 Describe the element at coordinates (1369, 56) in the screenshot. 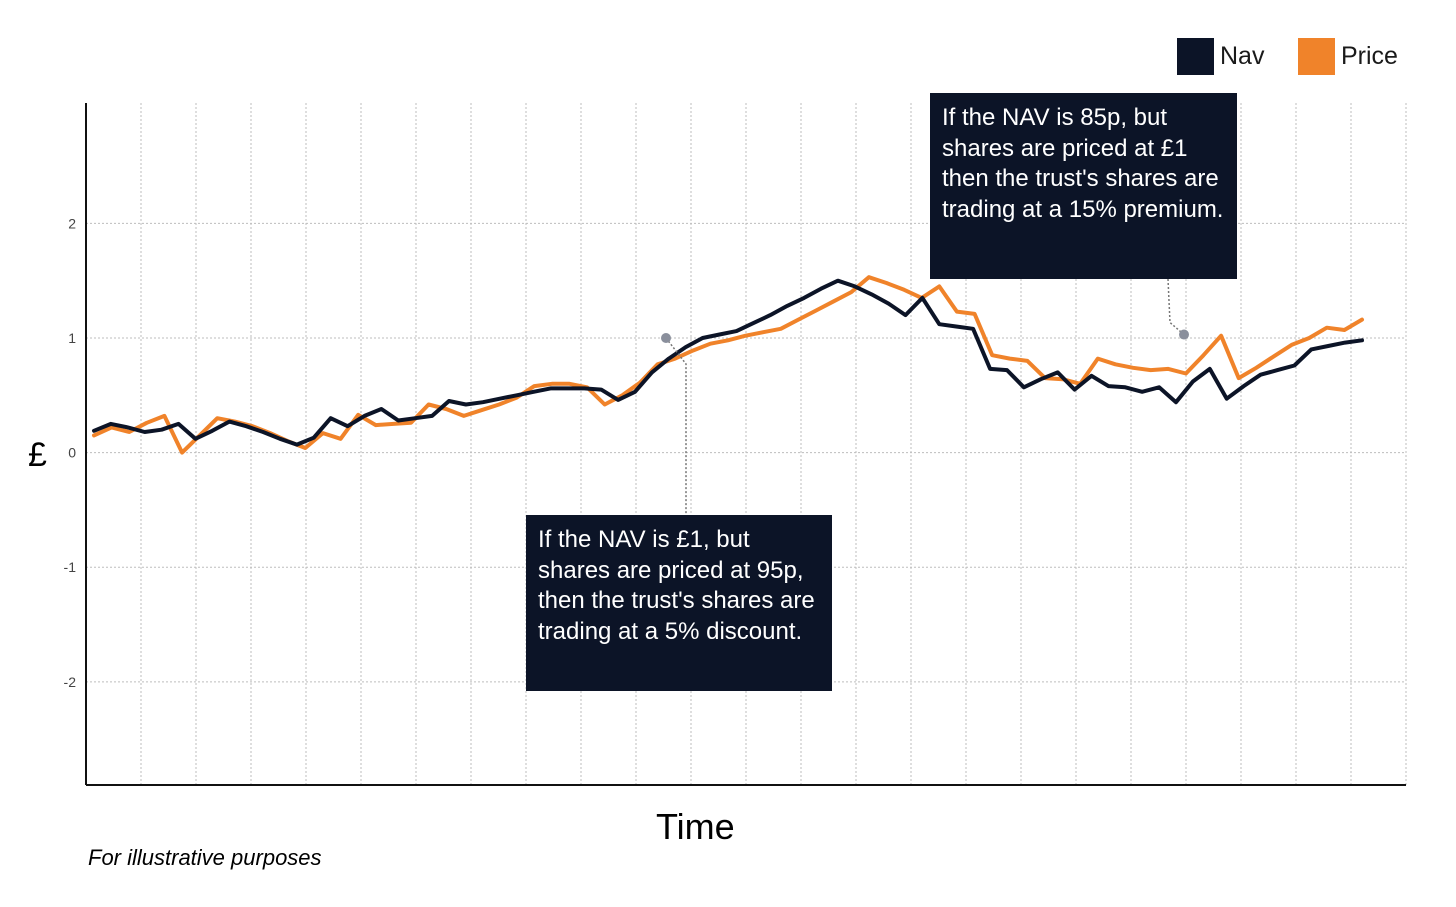

I see `legend-label-price: Price` at that location.